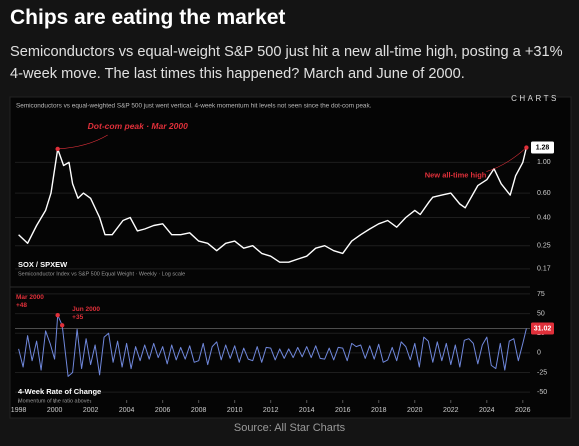  I want to click on y-tick-label: 50, so click(541, 313).